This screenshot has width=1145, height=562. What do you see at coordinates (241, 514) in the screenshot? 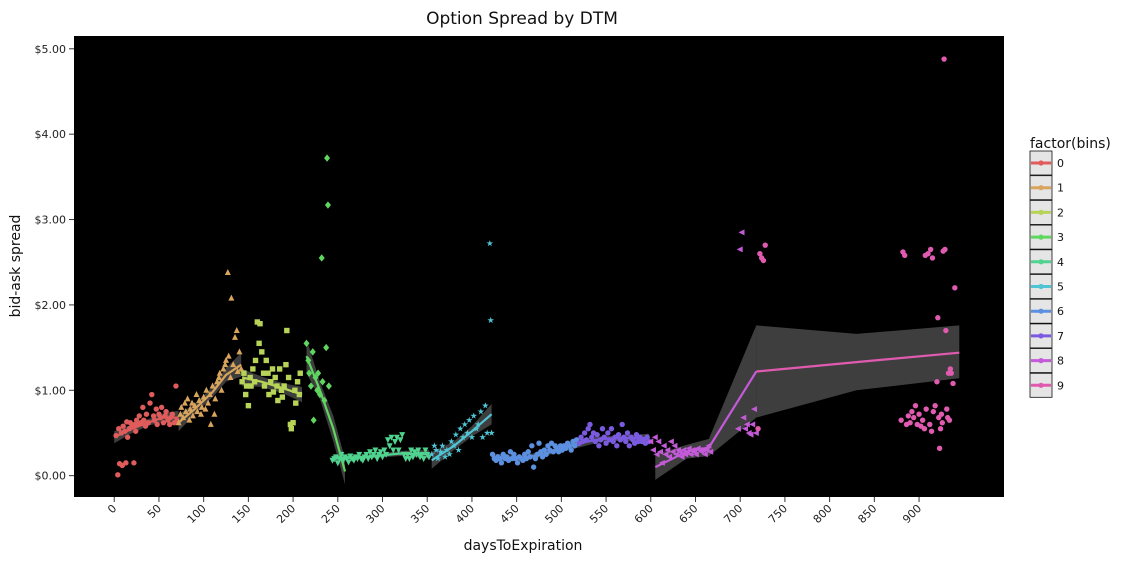
I see `x-tick-label-150: 150` at bounding box center [241, 514].